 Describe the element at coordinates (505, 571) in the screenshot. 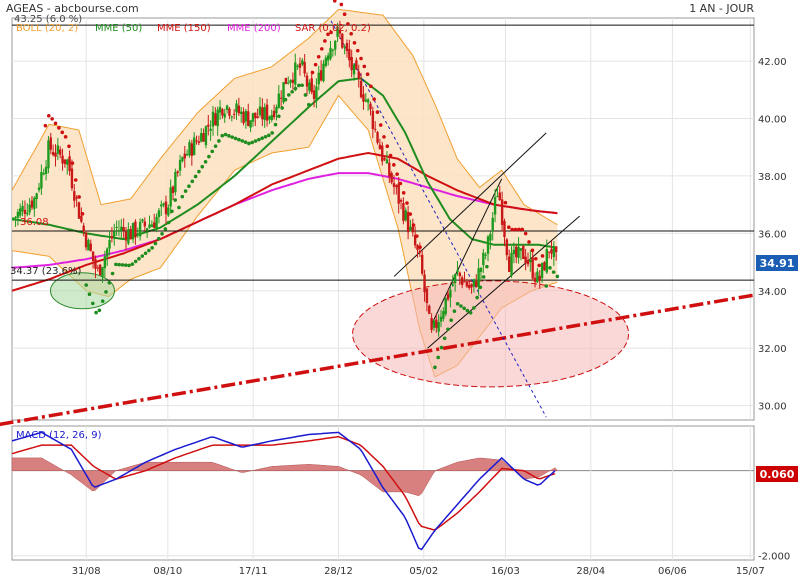

I see `x-tick-label: 16/03` at that location.